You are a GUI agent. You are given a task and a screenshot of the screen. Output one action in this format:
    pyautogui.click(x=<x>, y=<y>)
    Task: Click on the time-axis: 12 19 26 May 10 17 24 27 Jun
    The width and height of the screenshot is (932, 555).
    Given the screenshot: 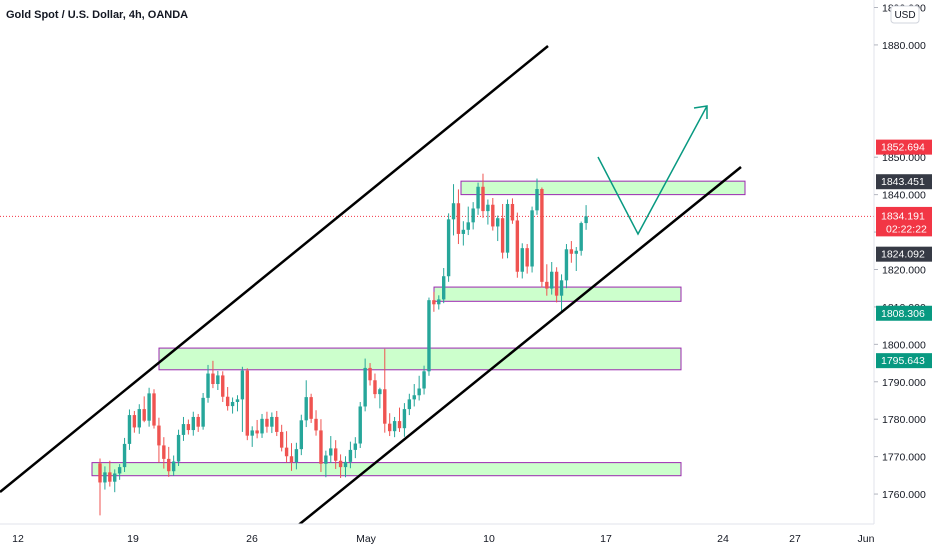 What is the action you would take?
    pyautogui.click(x=466, y=536)
    